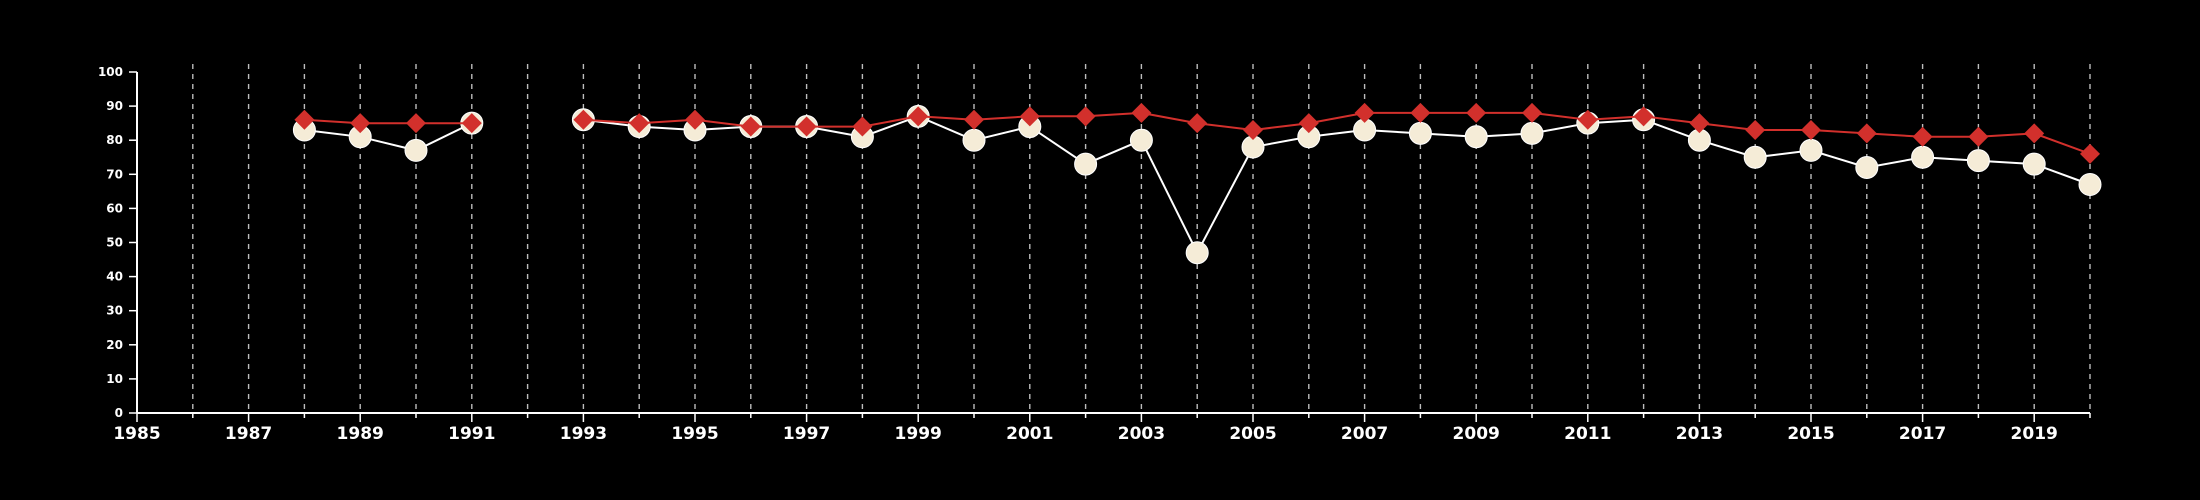 Image resolution: width=2200 pixels, height=500 pixels. What do you see at coordinates (918, 116) in the screenshot?
I see `point-diamond-1999` at bounding box center [918, 116].